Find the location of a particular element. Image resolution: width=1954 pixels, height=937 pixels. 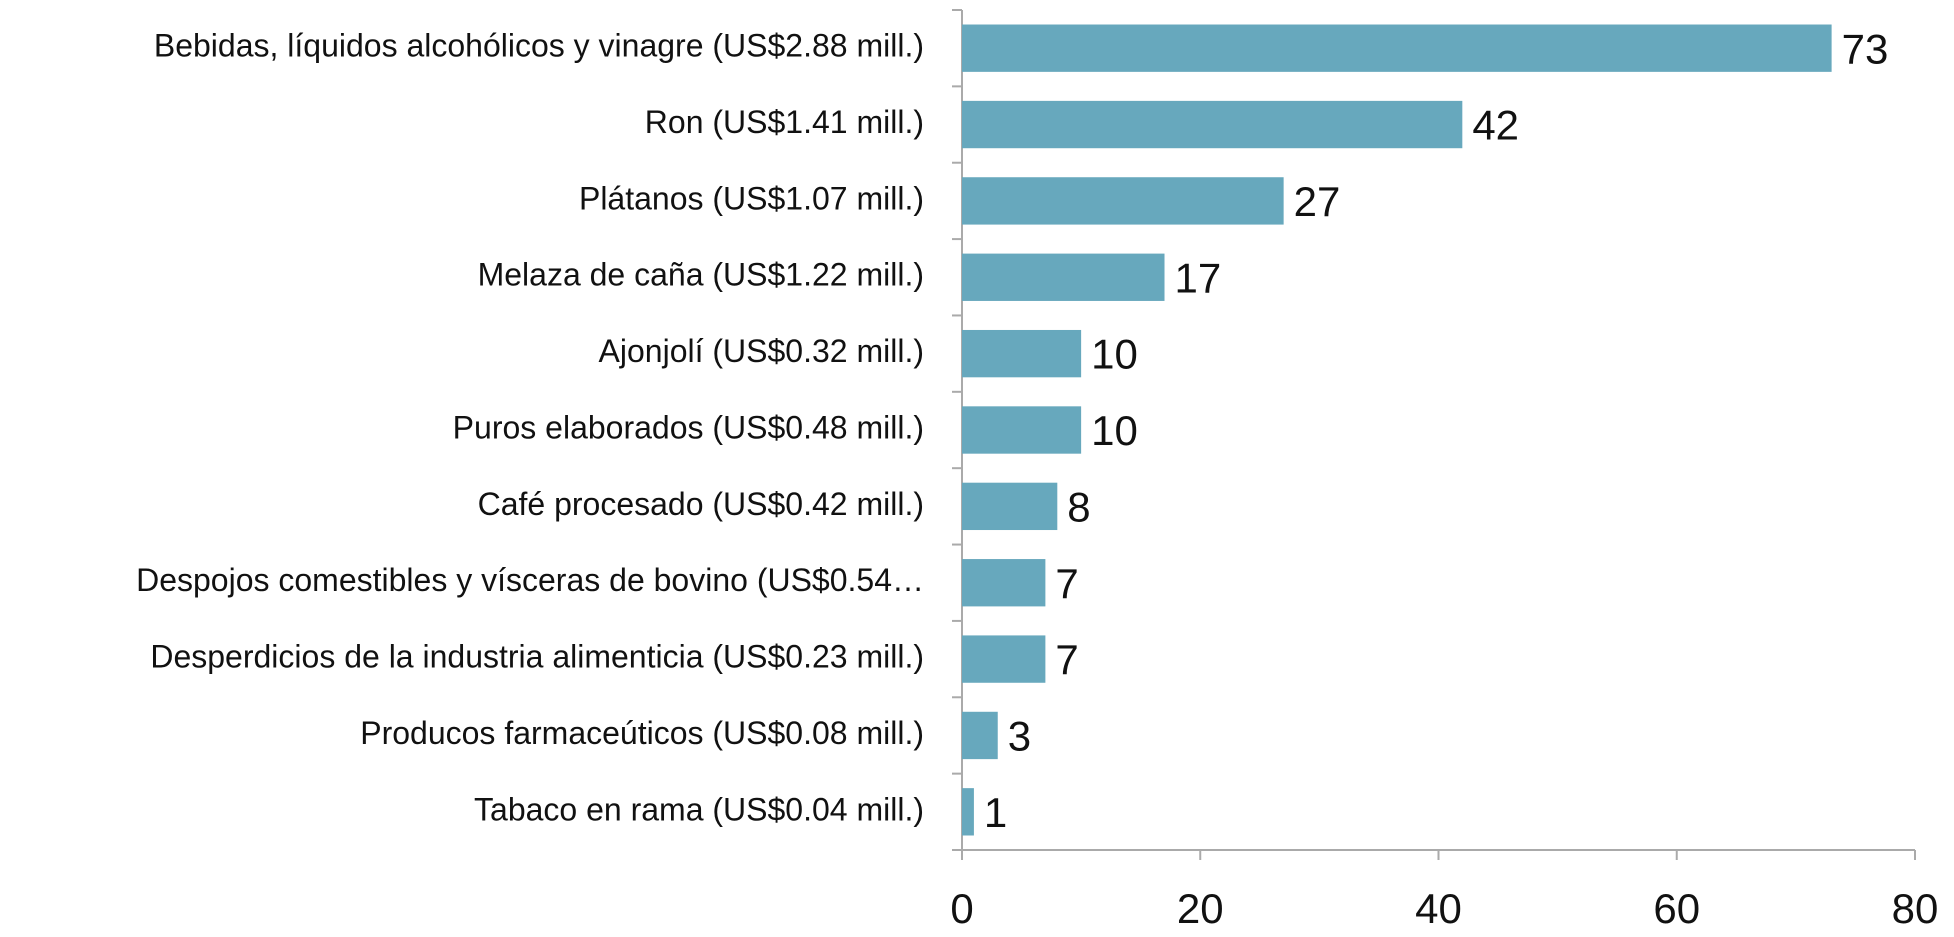

data-label: 27 is located at coordinates (1317, 201).